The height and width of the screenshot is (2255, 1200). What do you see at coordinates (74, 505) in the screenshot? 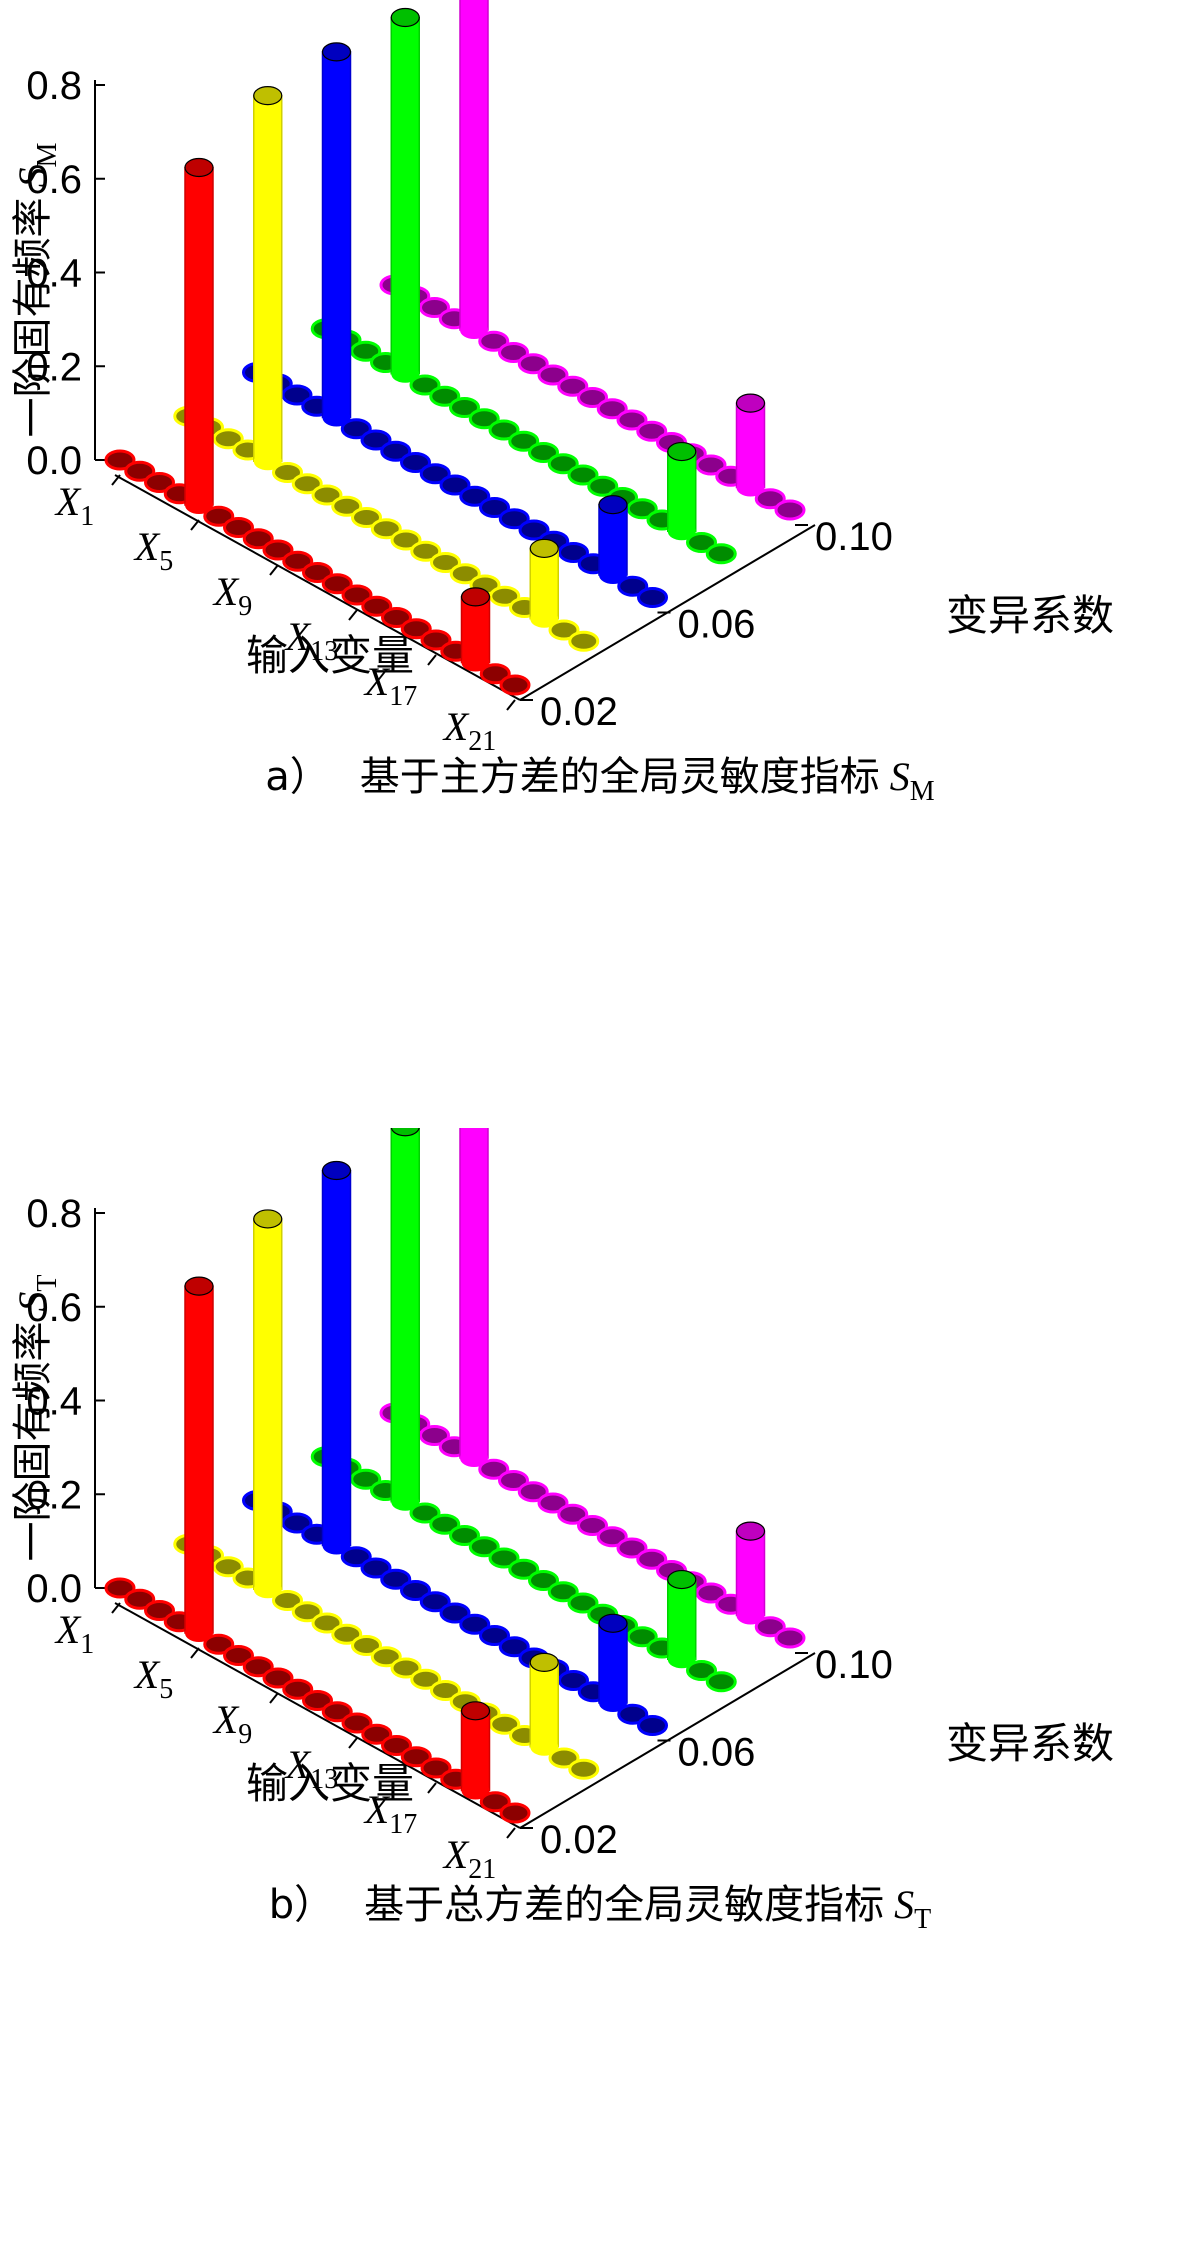
I see `x-tick-label: X1` at bounding box center [74, 505].